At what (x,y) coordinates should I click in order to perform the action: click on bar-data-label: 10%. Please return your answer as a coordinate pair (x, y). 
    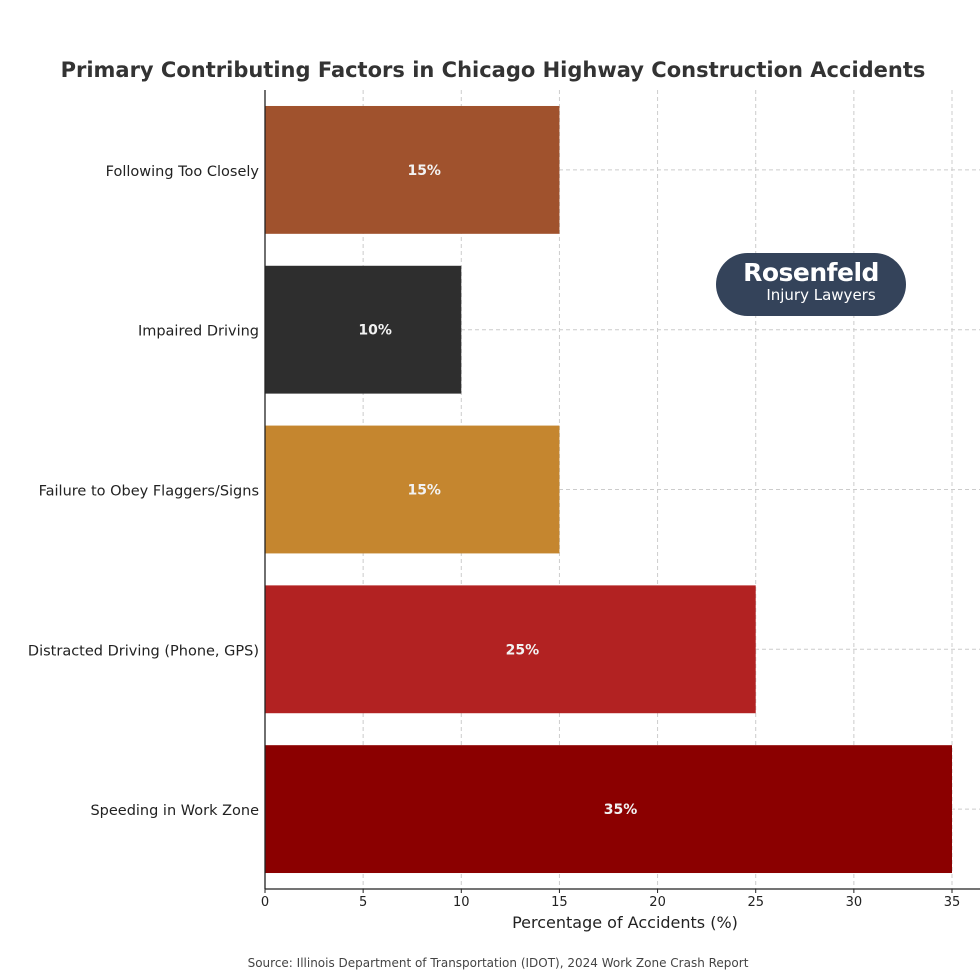
    Looking at the image, I should click on (375, 331).